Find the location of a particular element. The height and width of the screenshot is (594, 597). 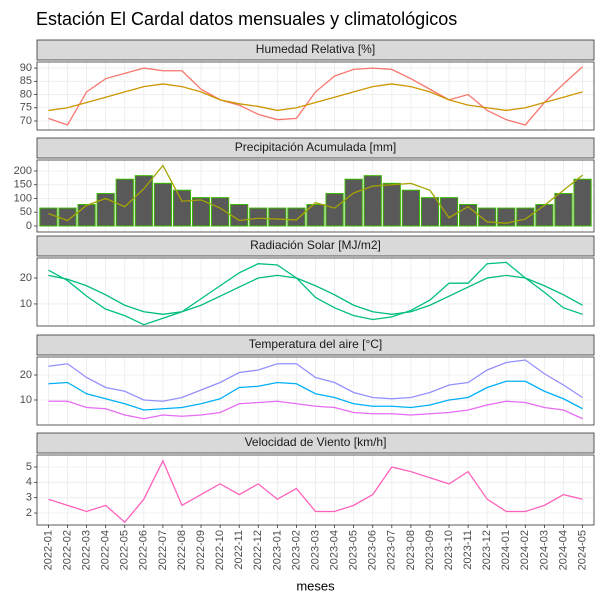

x-tick-label: 2022-06 is located at coordinates (144, 550).